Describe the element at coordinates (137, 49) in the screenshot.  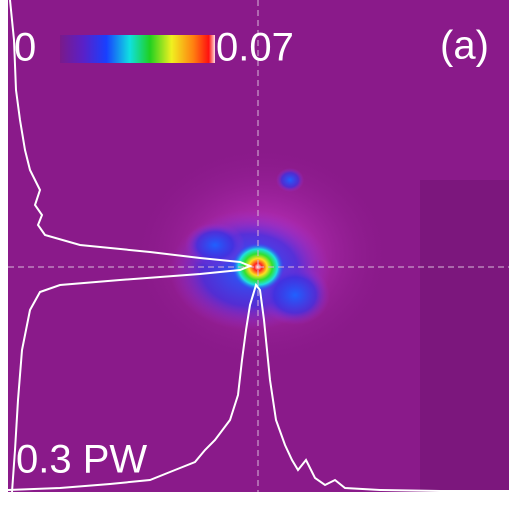
I see `colorbar` at that location.